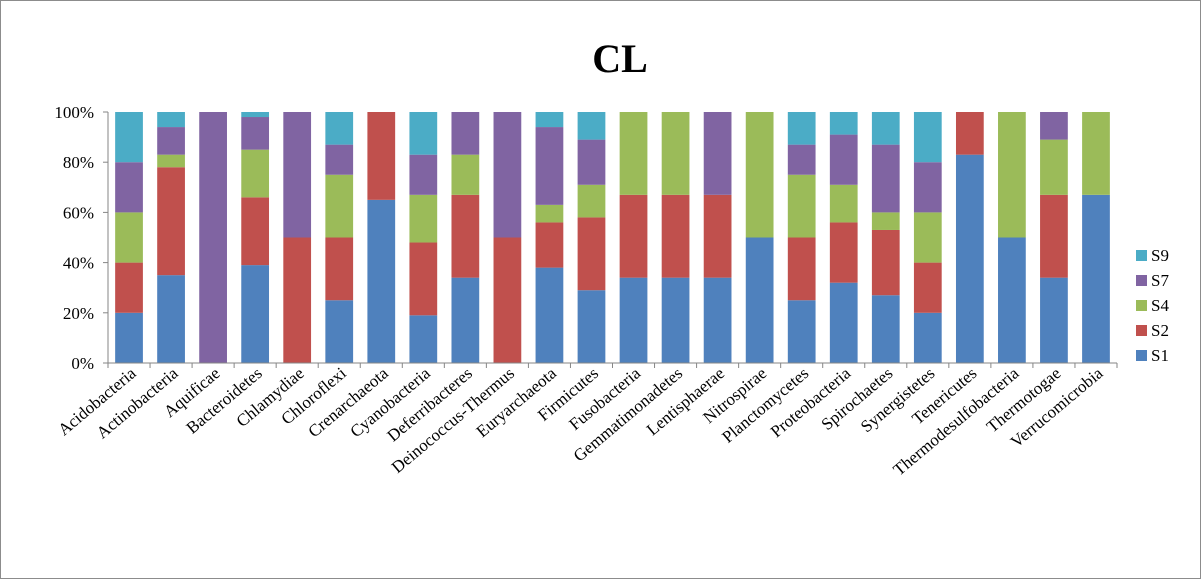 This screenshot has width=1201, height=579. I want to click on legend: S9 S7 S4 S2 S1, so click(1152, 305).